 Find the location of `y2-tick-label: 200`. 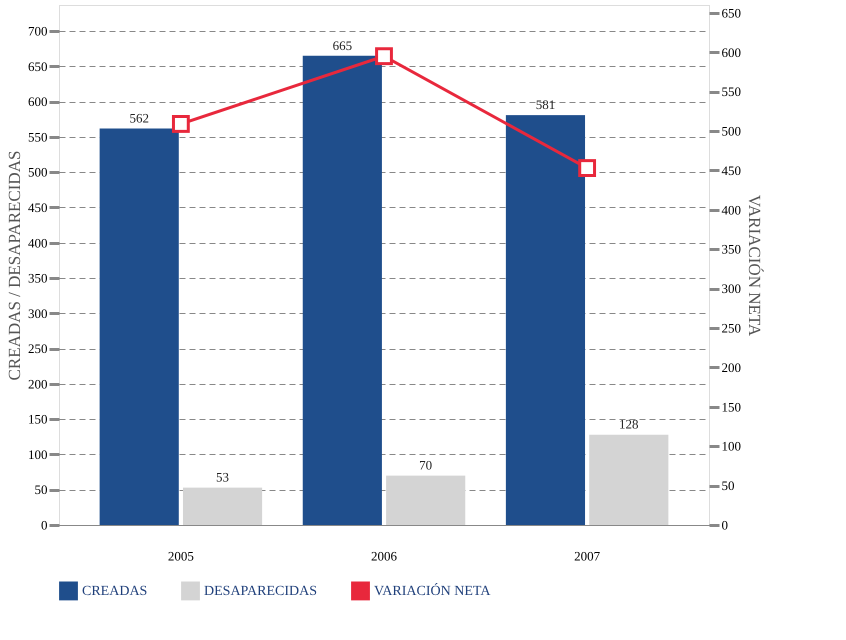

y2-tick-label: 200 is located at coordinates (731, 367).